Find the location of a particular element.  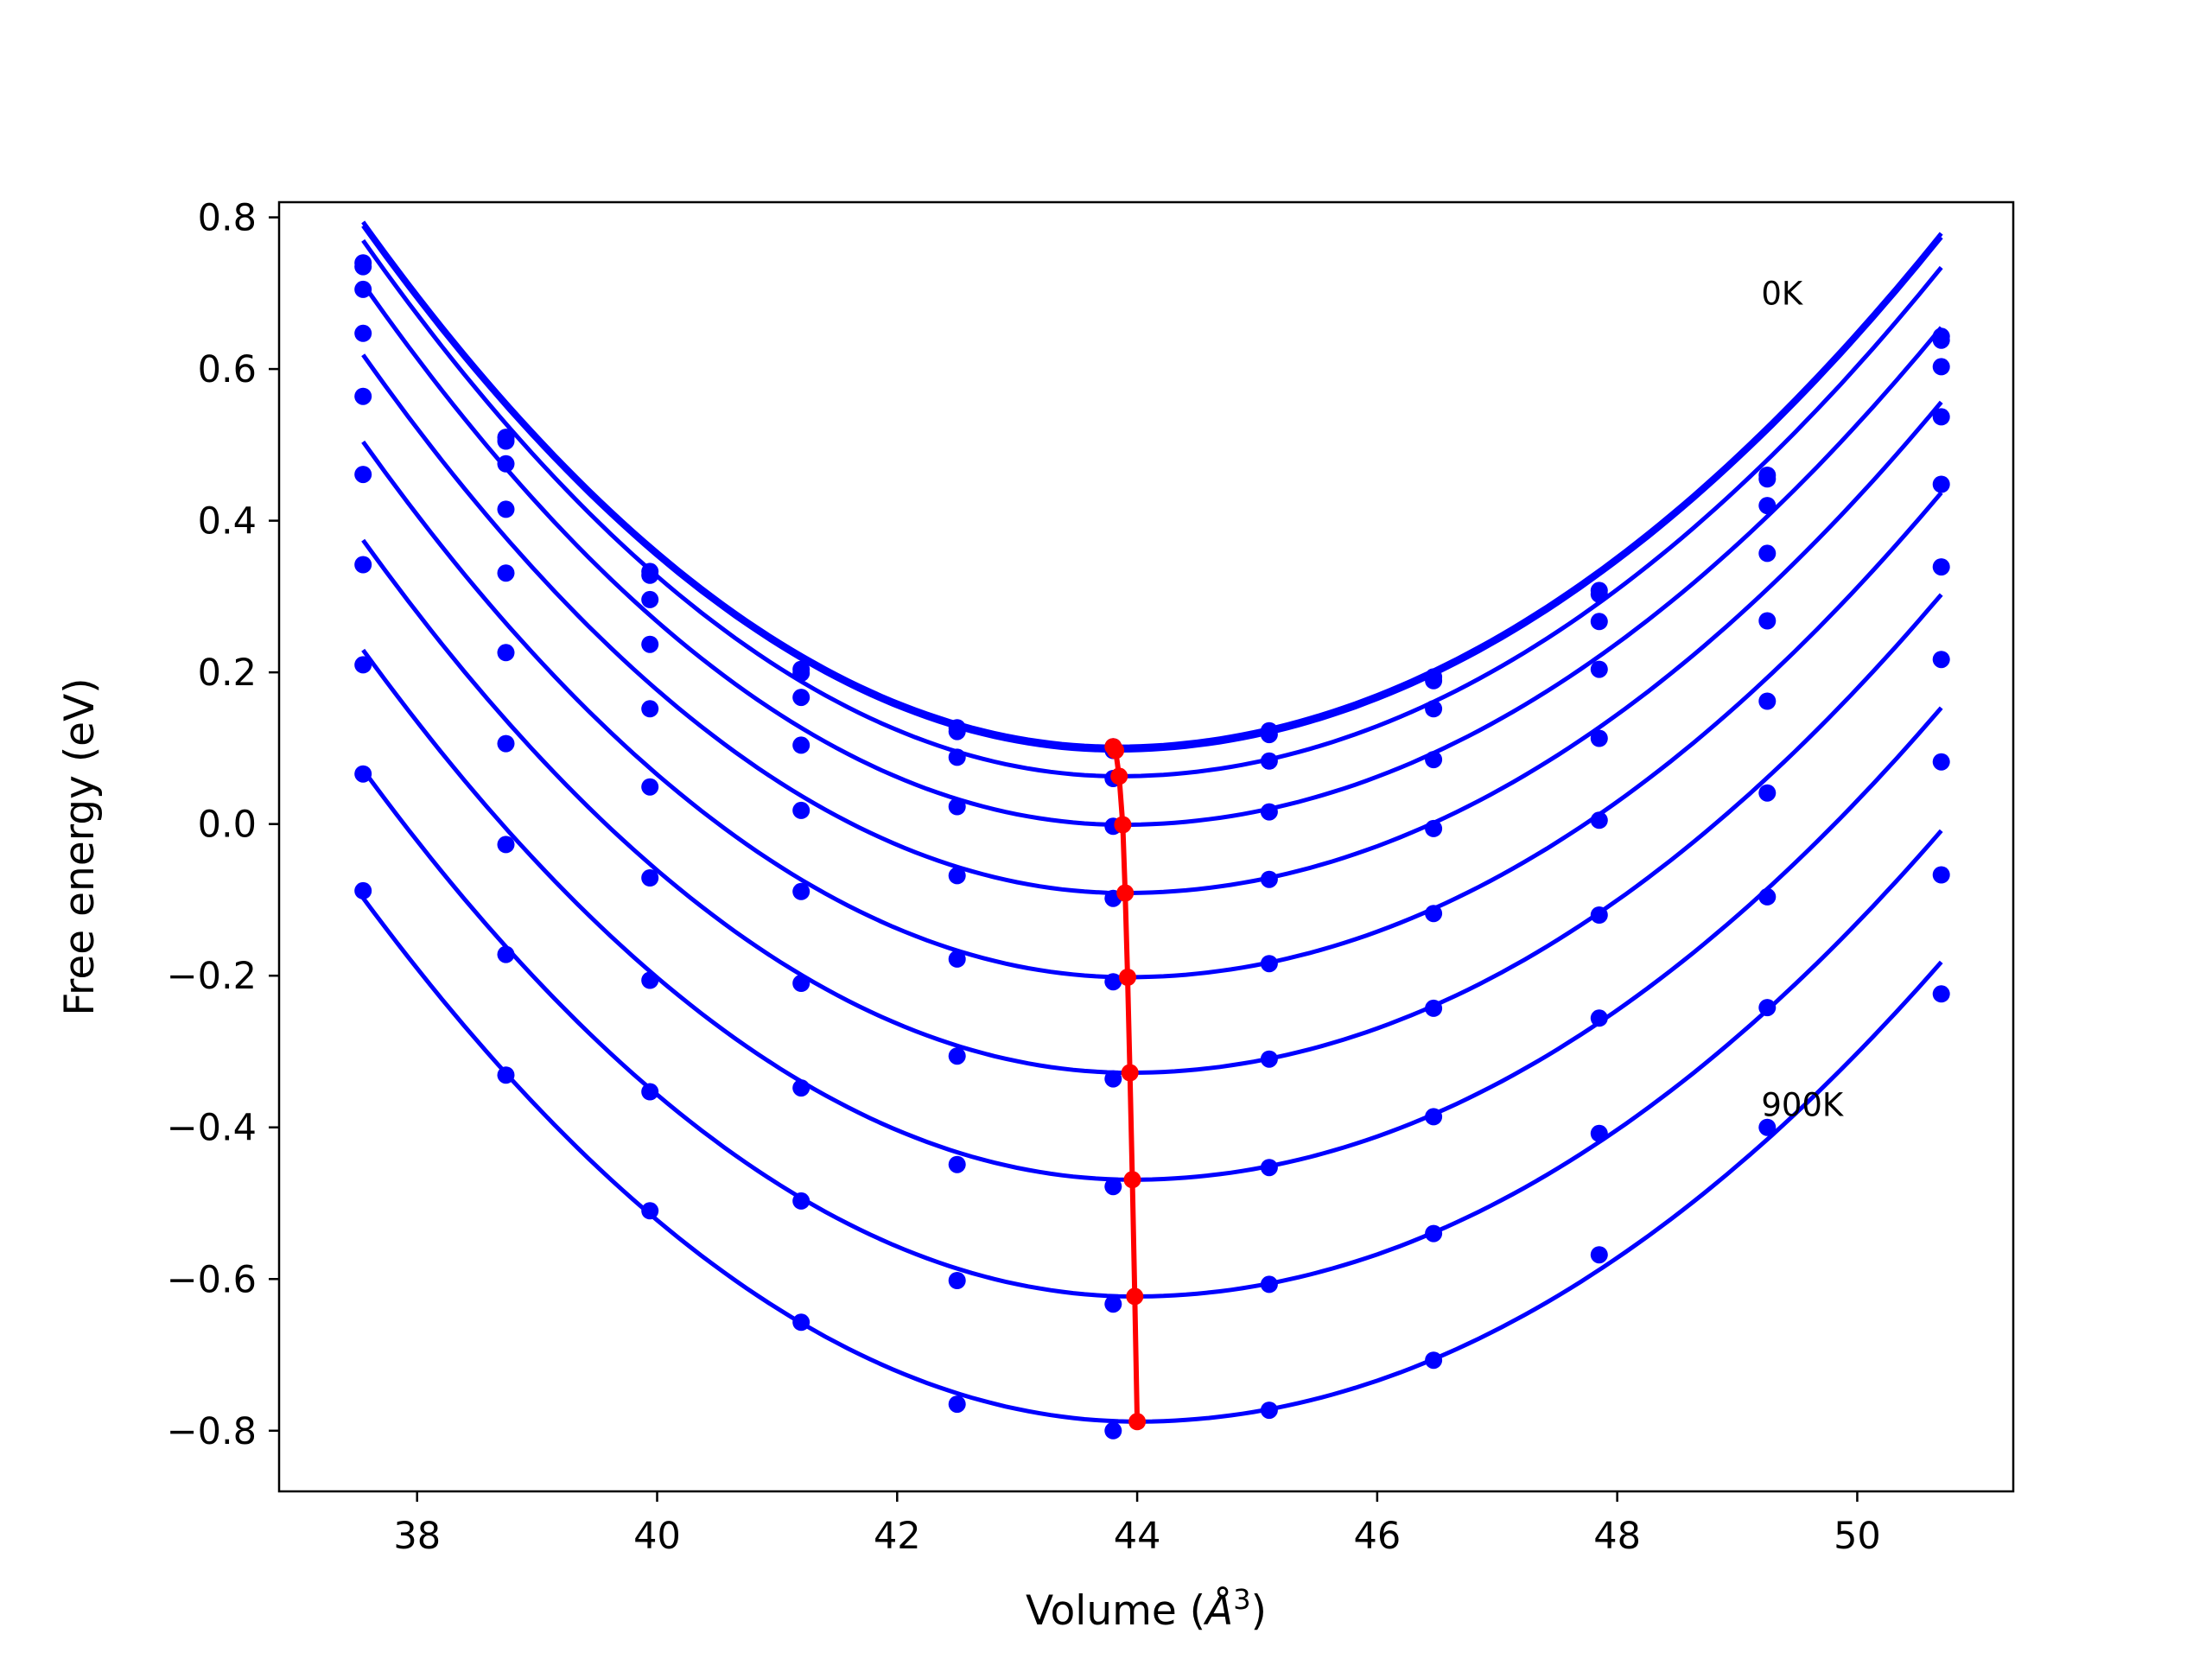

x-tick-label: 38 is located at coordinates (417, 1536).